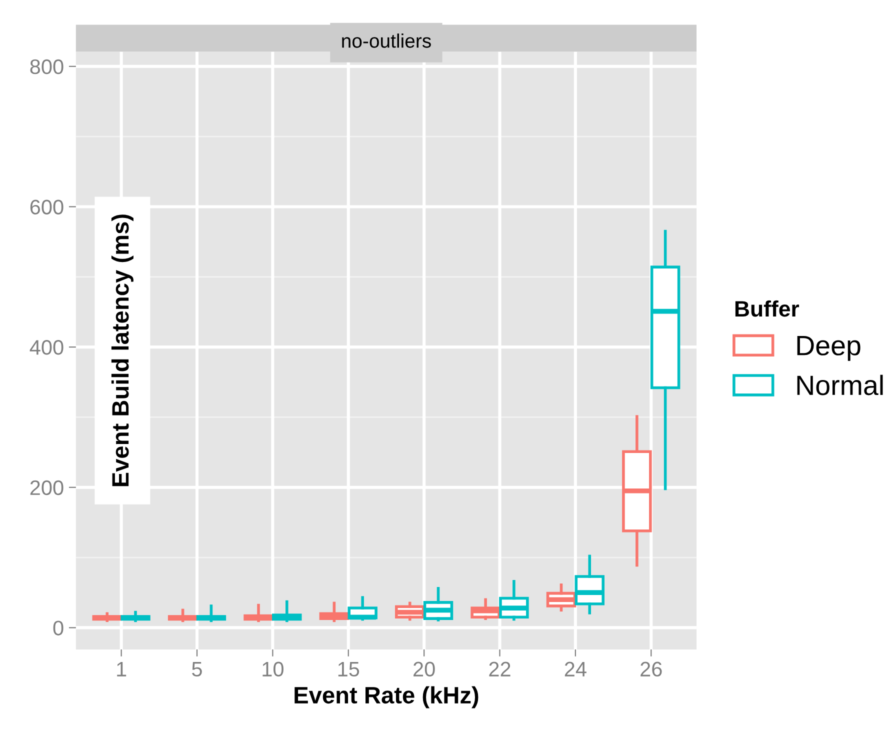 The width and height of the screenshot is (893, 738). What do you see at coordinates (47, 347) in the screenshot?
I see `y-tick-label: 400` at bounding box center [47, 347].